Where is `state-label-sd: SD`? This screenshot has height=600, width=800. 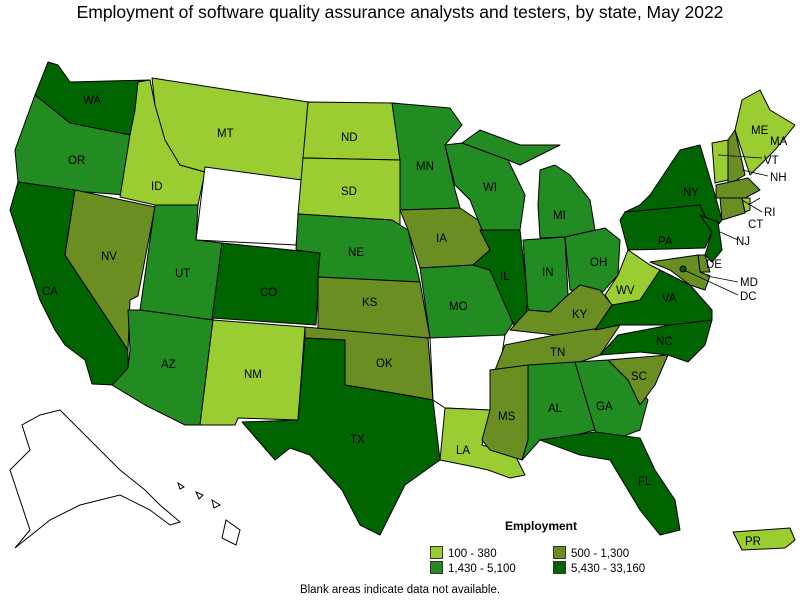 state-label-sd: SD is located at coordinates (349, 192).